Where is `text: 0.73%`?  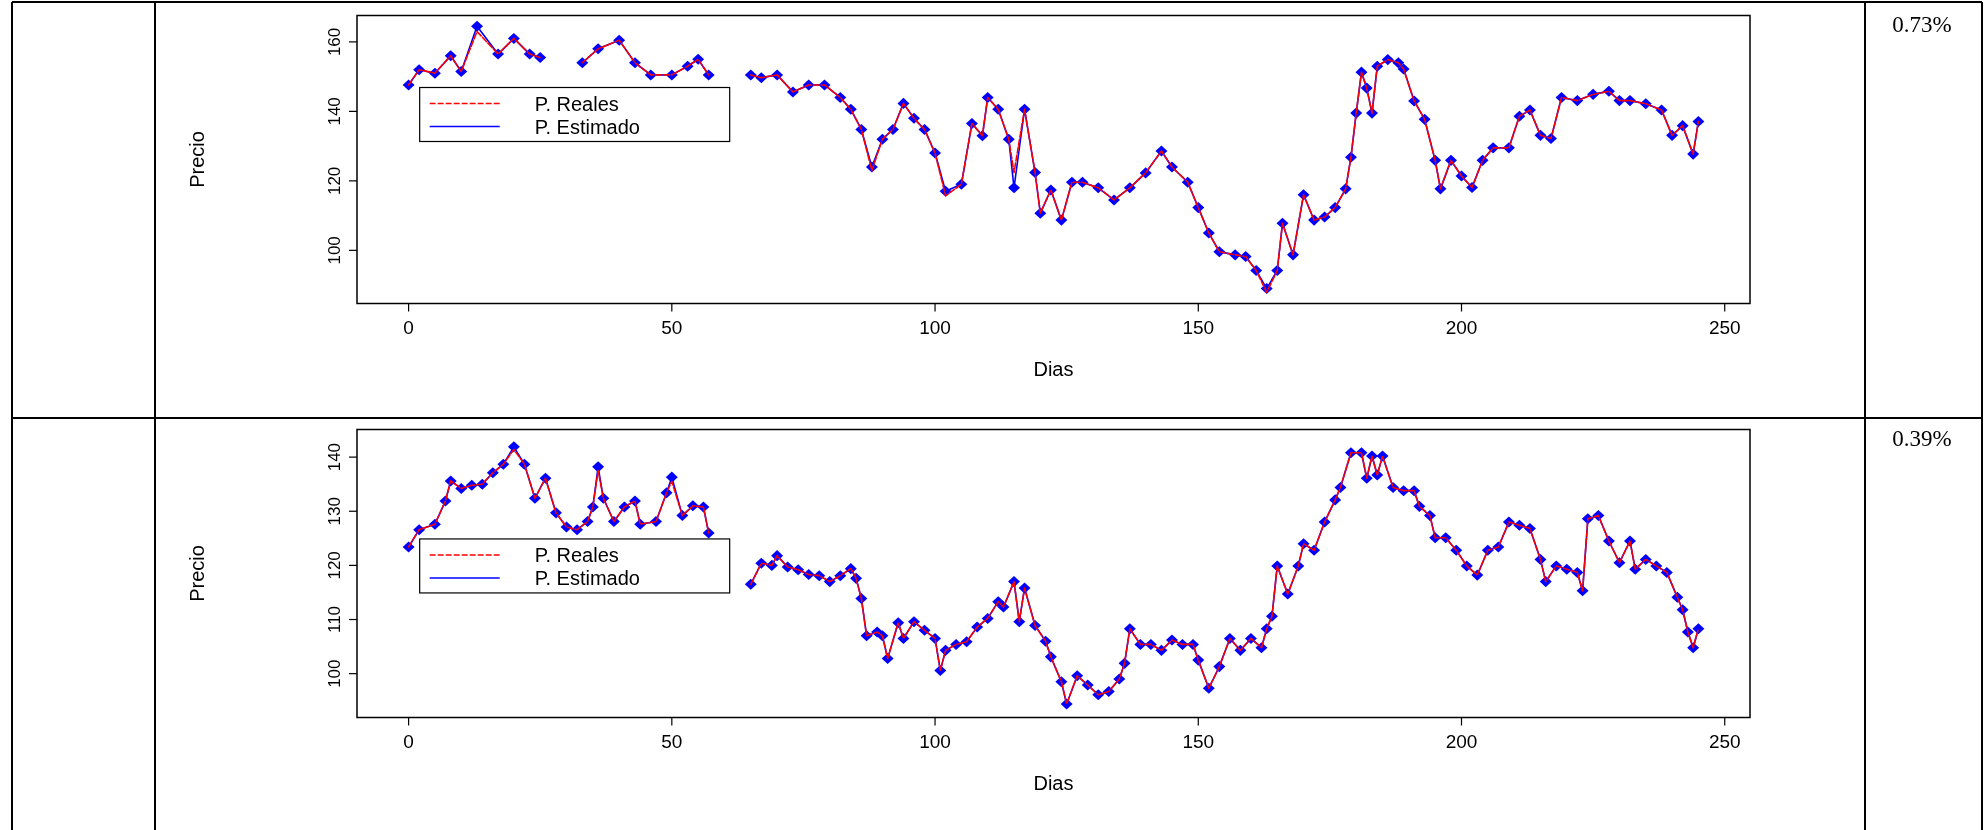
text: 0.73% is located at coordinates (1922, 24).